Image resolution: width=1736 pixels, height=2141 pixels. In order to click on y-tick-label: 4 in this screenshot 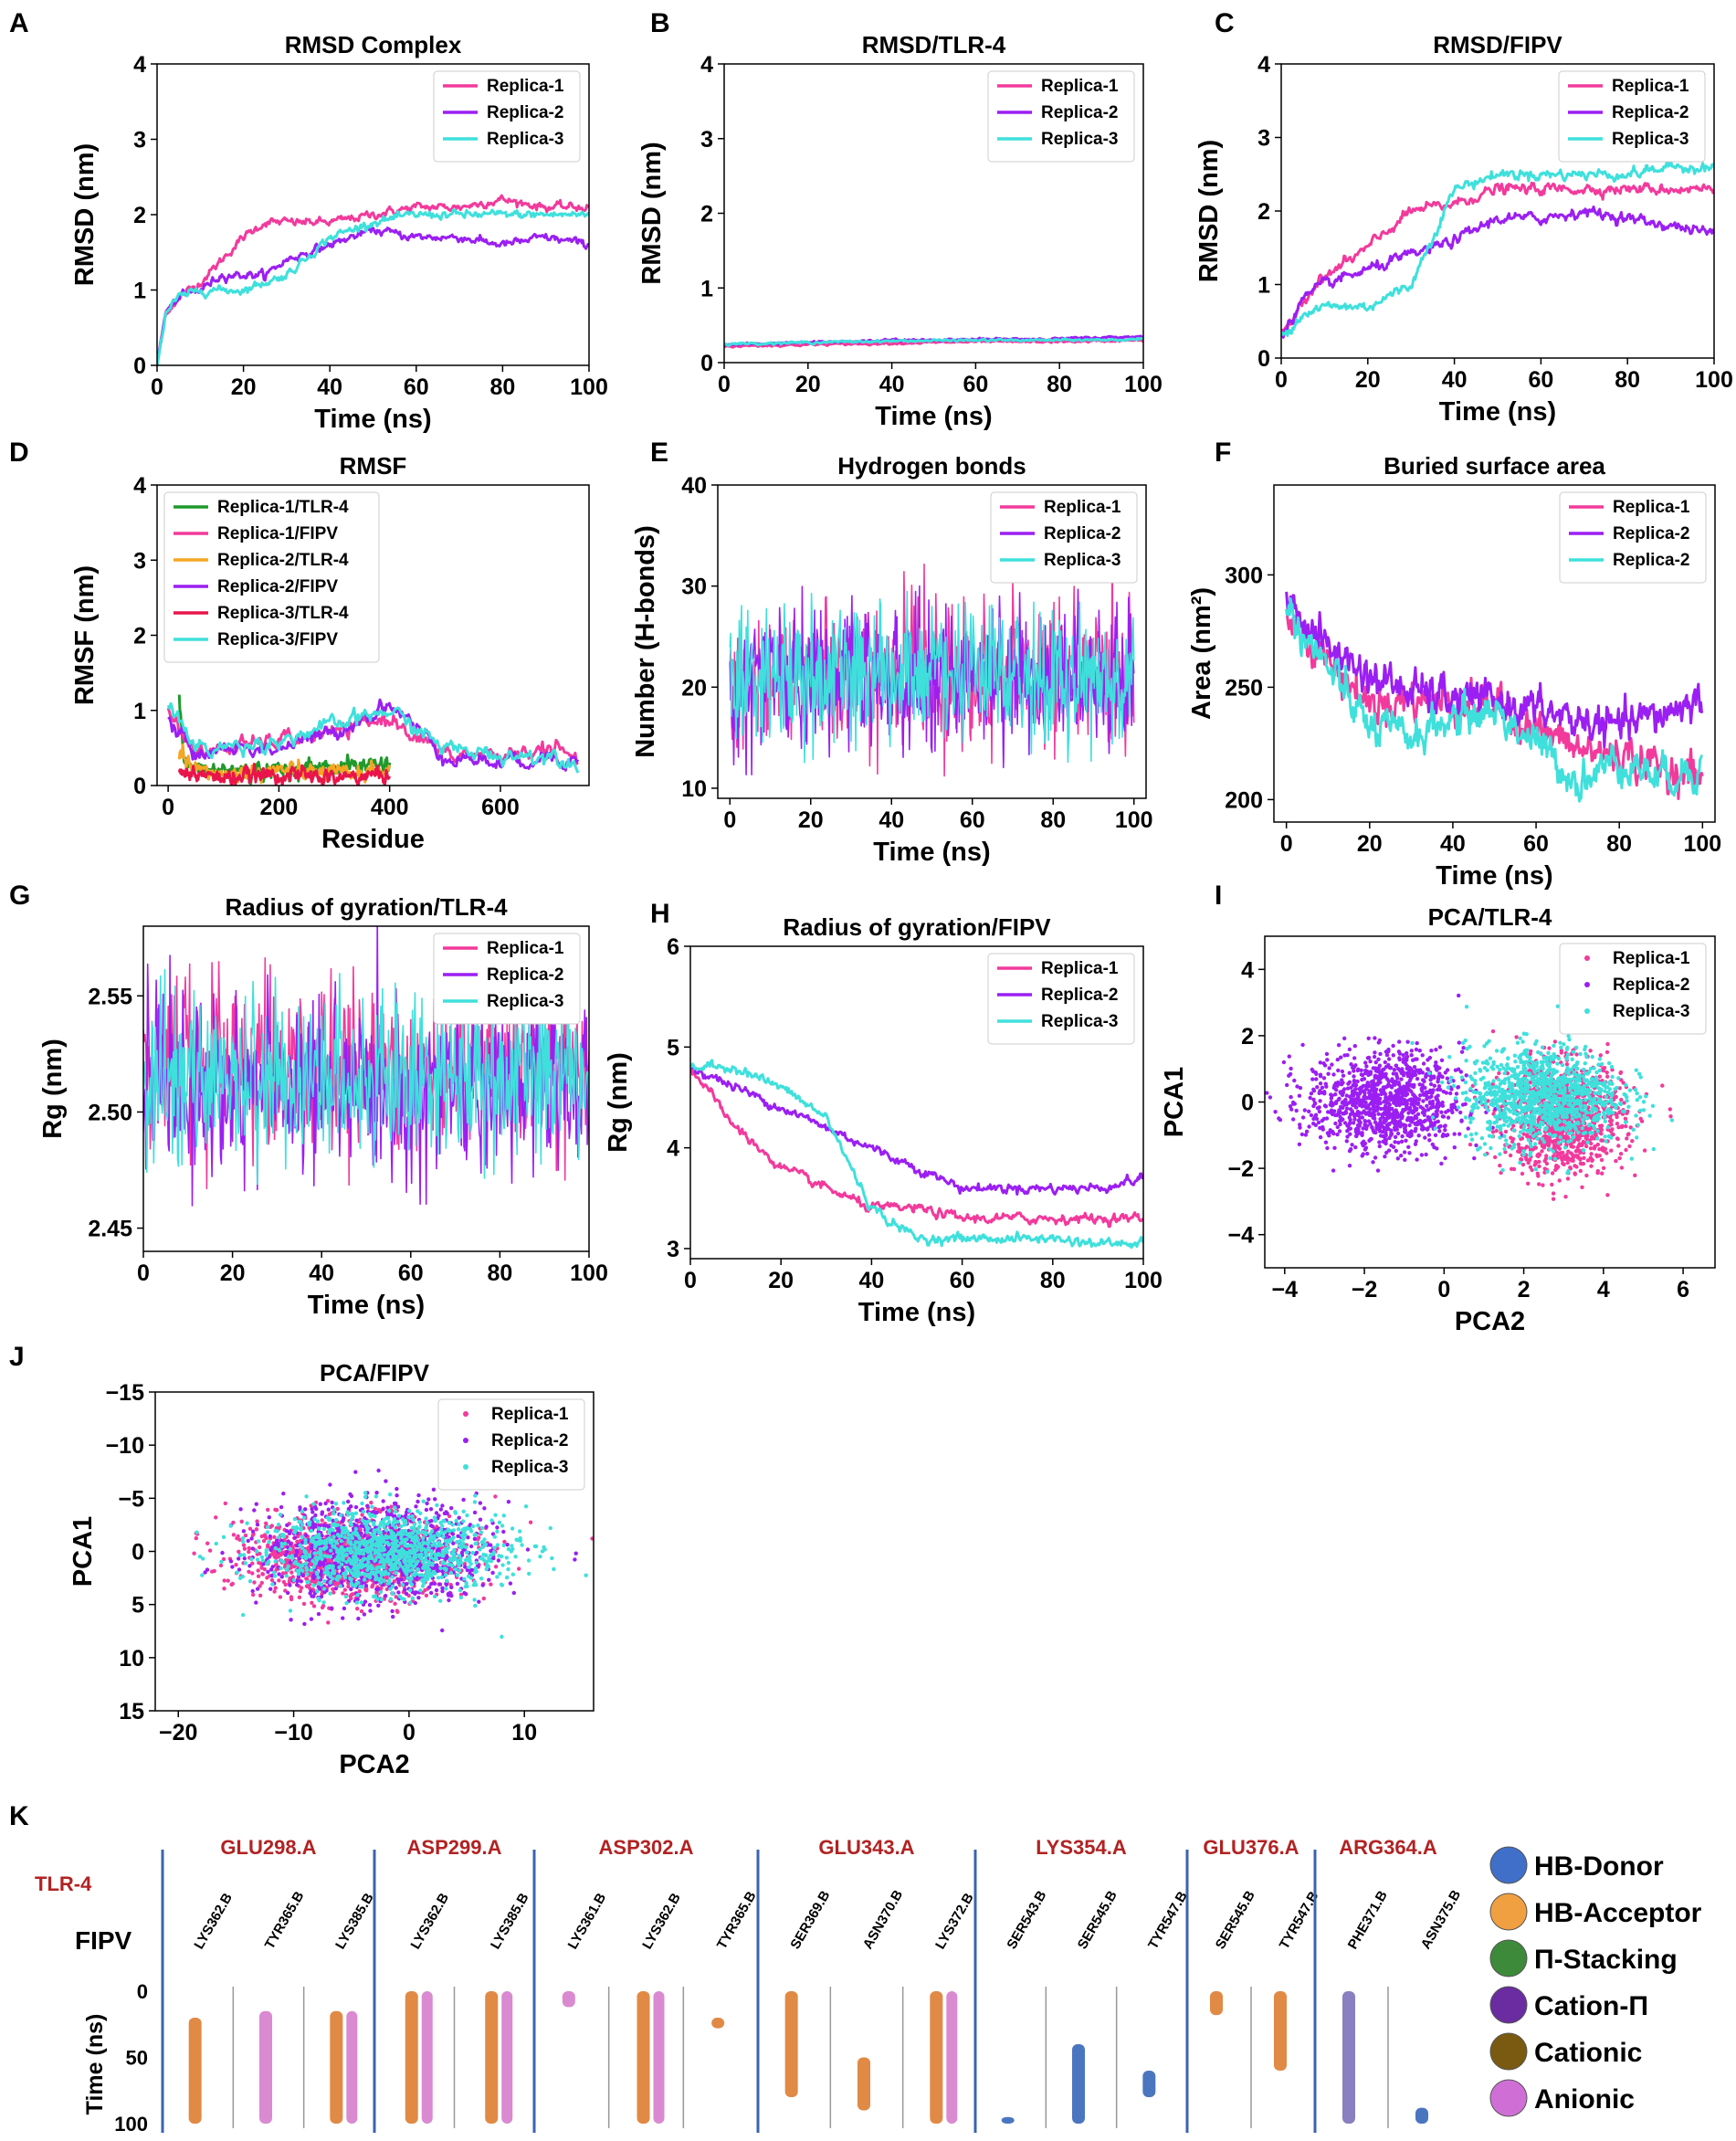, I will do `click(1247, 970)`.